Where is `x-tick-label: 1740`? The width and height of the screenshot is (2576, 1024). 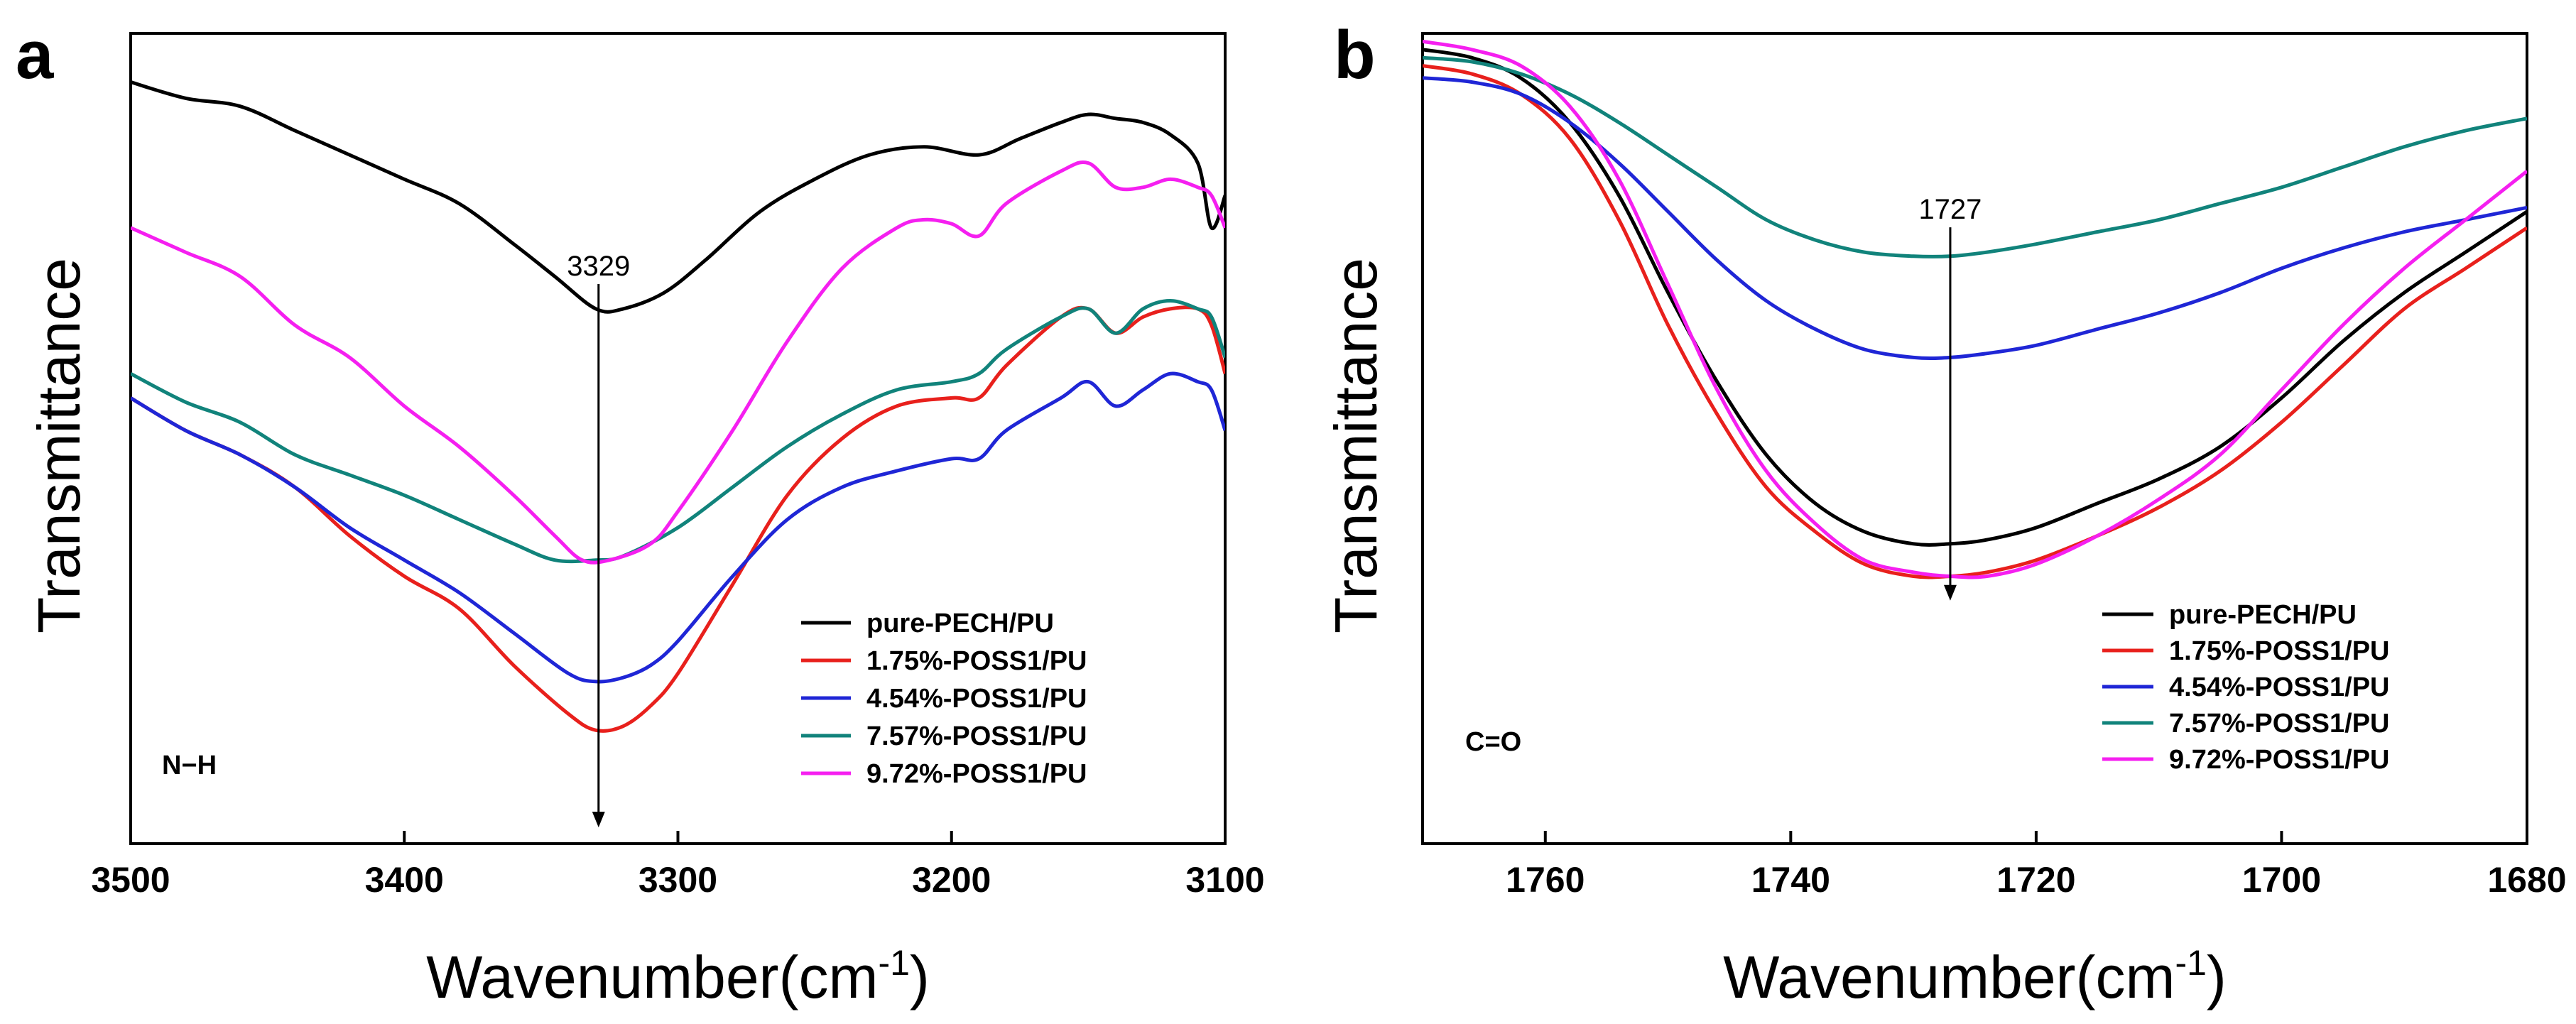
x-tick-label: 1740 is located at coordinates (1791, 880).